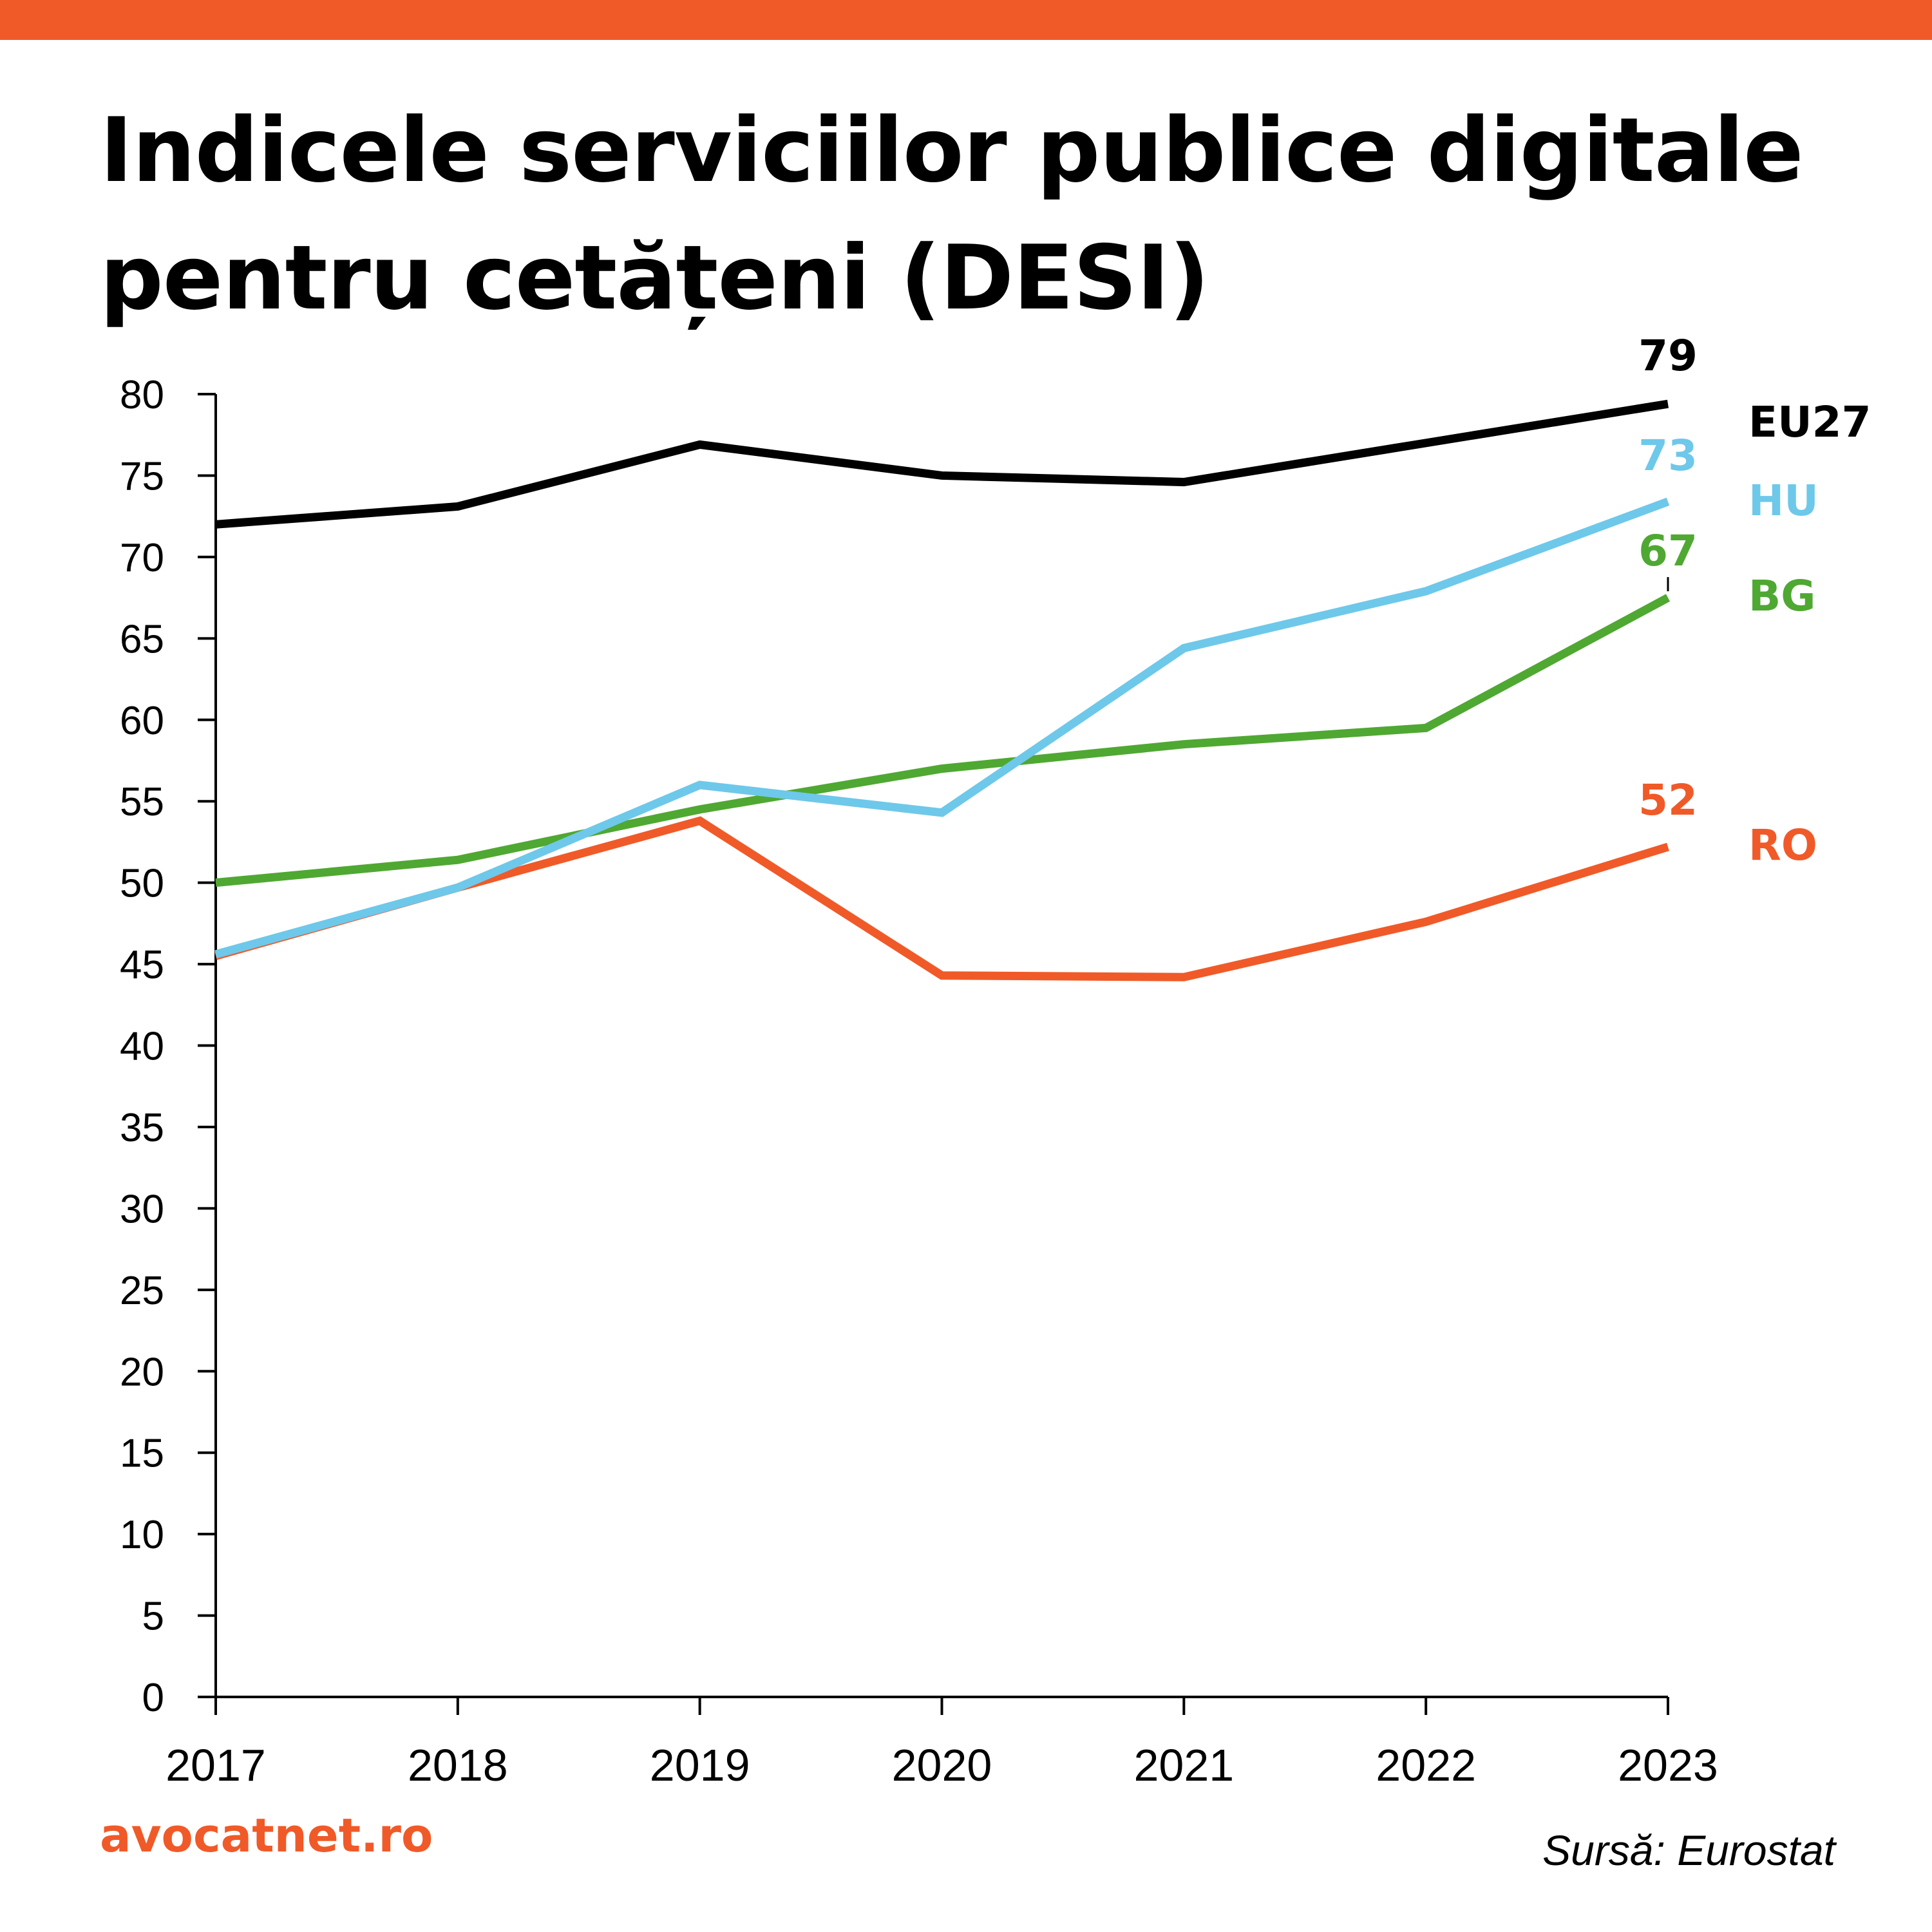  Describe the element at coordinates (952, 151) in the screenshot. I see `title-line-1: Indicele serviciilor publice digitale` at that location.